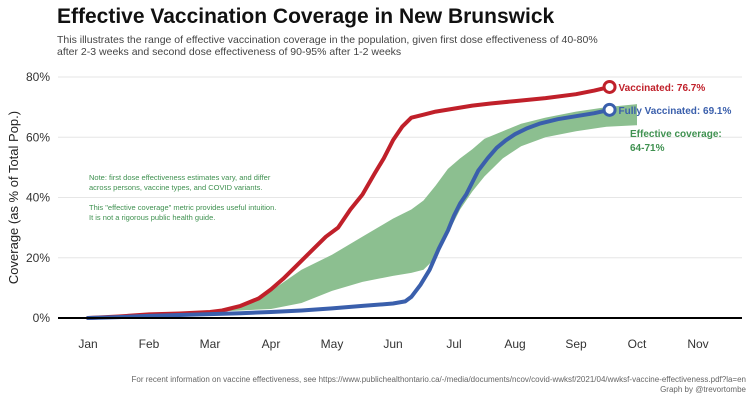 The image size is (750, 400). I want to click on y-tick-label: 80%, so click(38, 77).